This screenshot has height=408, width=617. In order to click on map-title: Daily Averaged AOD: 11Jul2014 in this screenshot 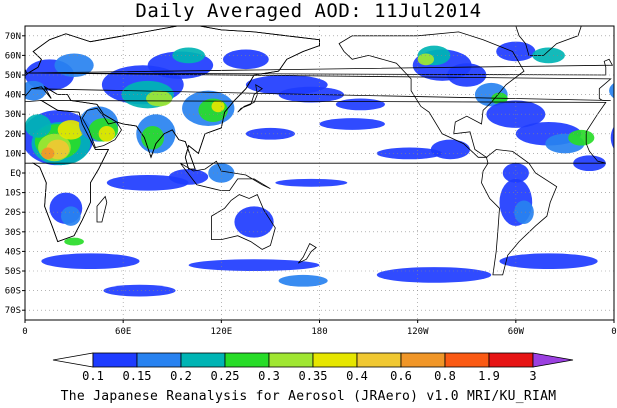, I will do `click(308, 11)`.